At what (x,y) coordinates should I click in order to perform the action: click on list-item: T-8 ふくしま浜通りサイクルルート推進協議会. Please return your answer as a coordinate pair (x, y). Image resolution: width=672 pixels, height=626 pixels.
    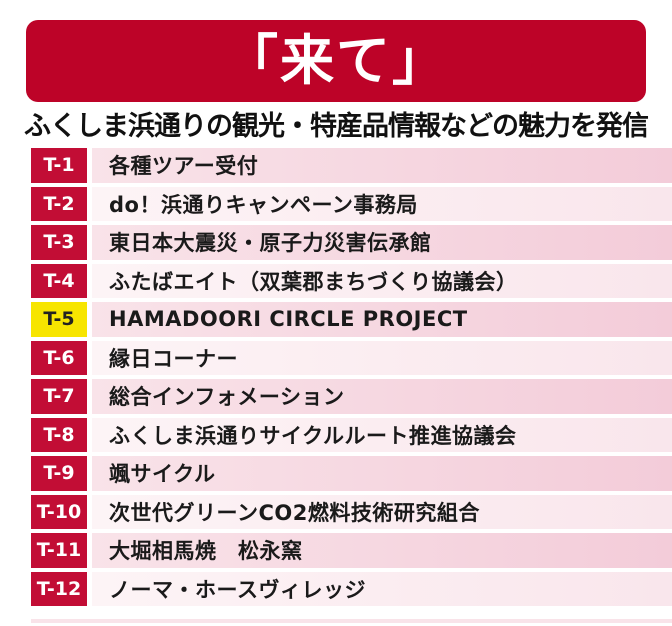
    Looking at the image, I should click on (351, 434).